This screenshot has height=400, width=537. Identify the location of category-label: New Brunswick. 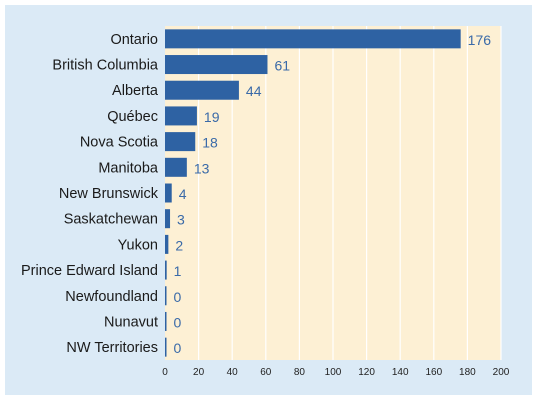
(109, 194).